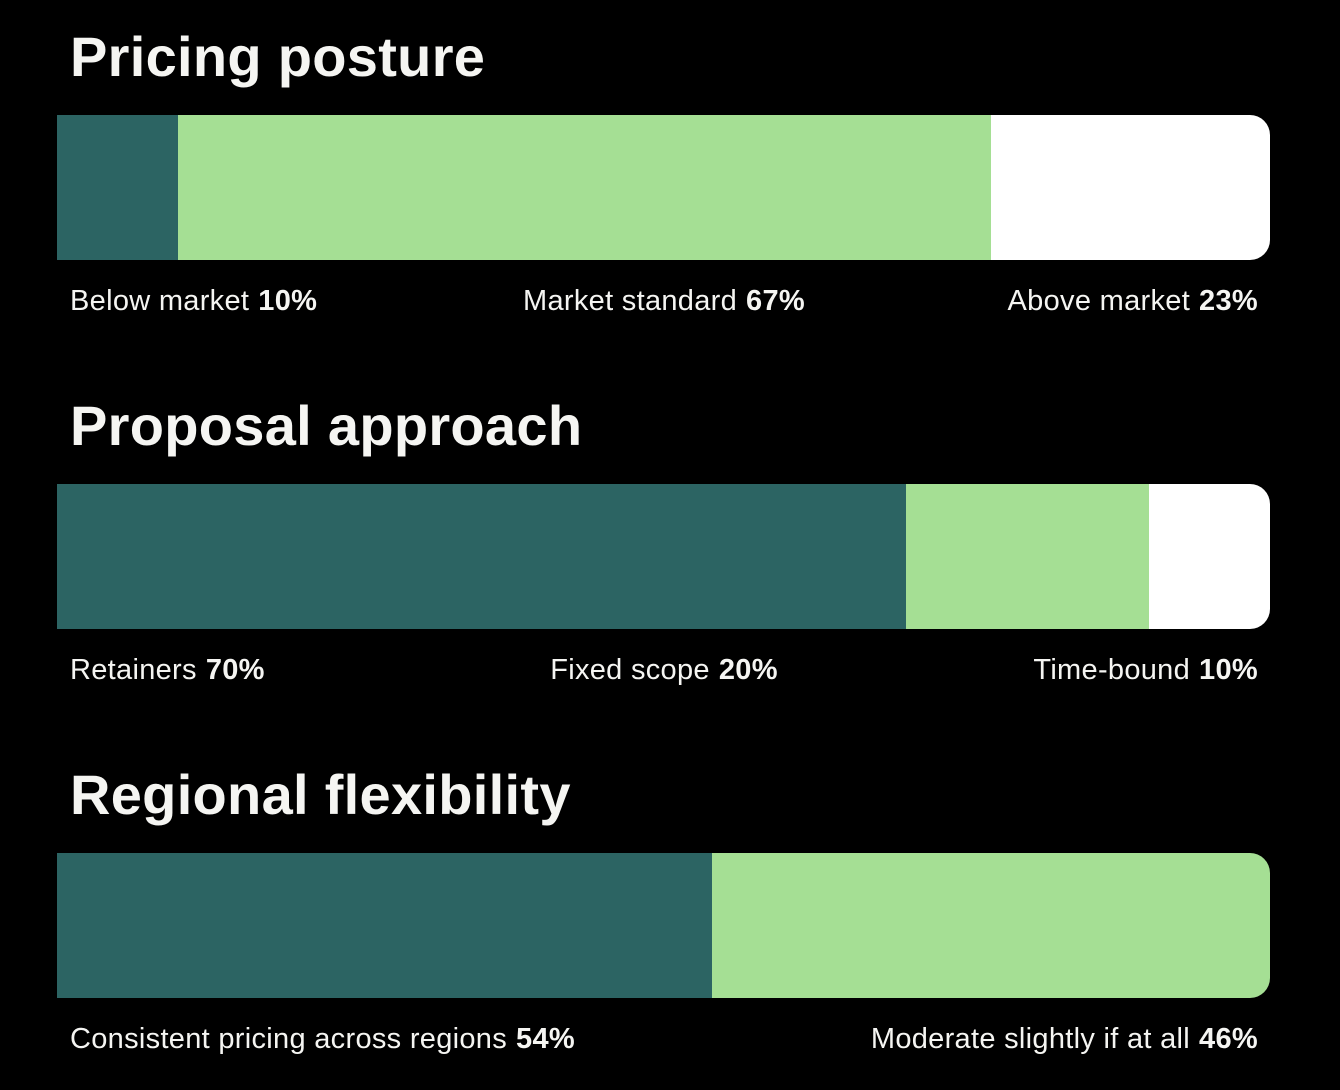 This screenshot has width=1340, height=1090. I want to click on segment-value: 54%, so click(545, 1039).